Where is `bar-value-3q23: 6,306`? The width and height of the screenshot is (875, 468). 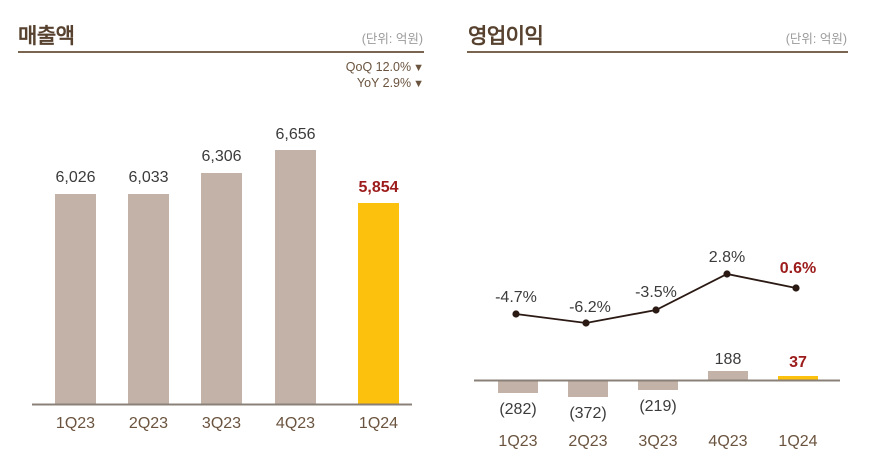
bar-value-3q23: 6,306 is located at coordinates (221, 156).